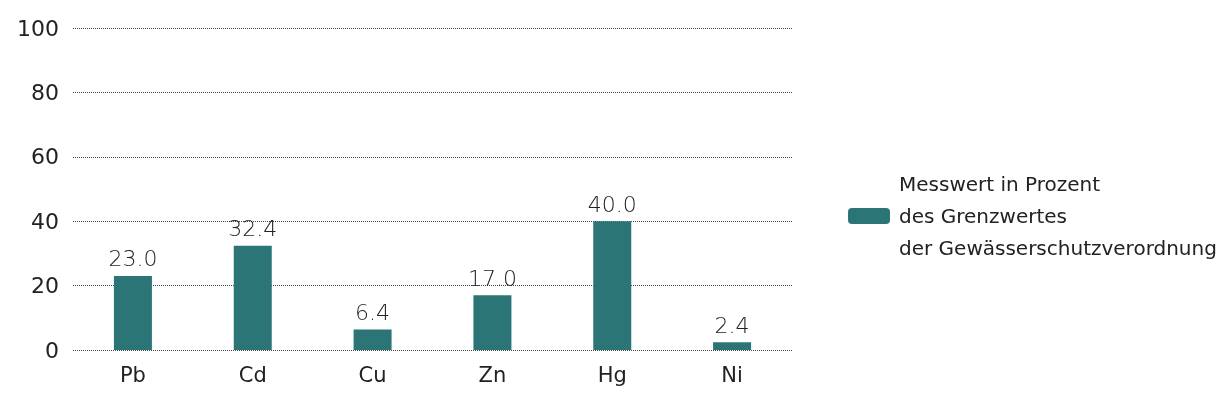 The height and width of the screenshot is (401, 1230). Describe the element at coordinates (492, 278) in the screenshot. I see `data-label: 17.0` at that location.